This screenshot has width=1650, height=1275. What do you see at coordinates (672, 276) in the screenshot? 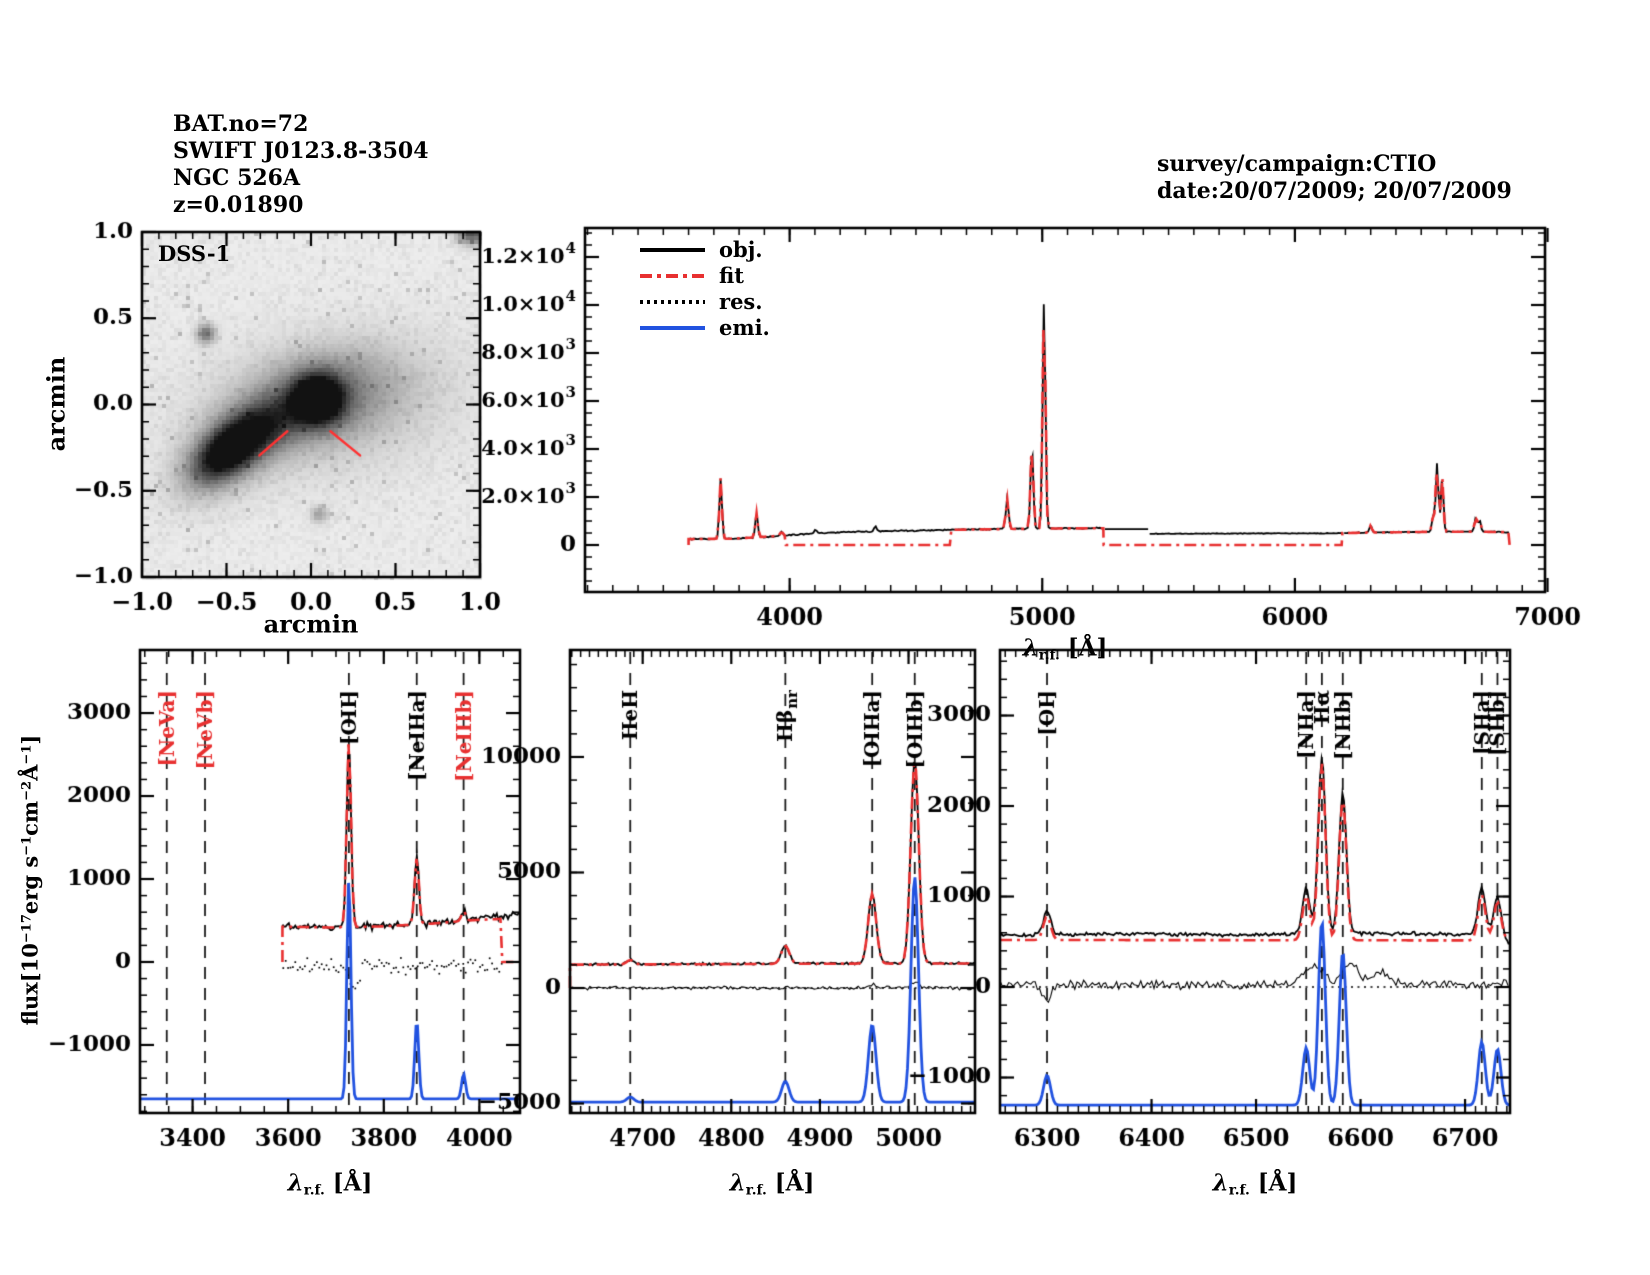
I see `fit-line-sample` at bounding box center [672, 276].